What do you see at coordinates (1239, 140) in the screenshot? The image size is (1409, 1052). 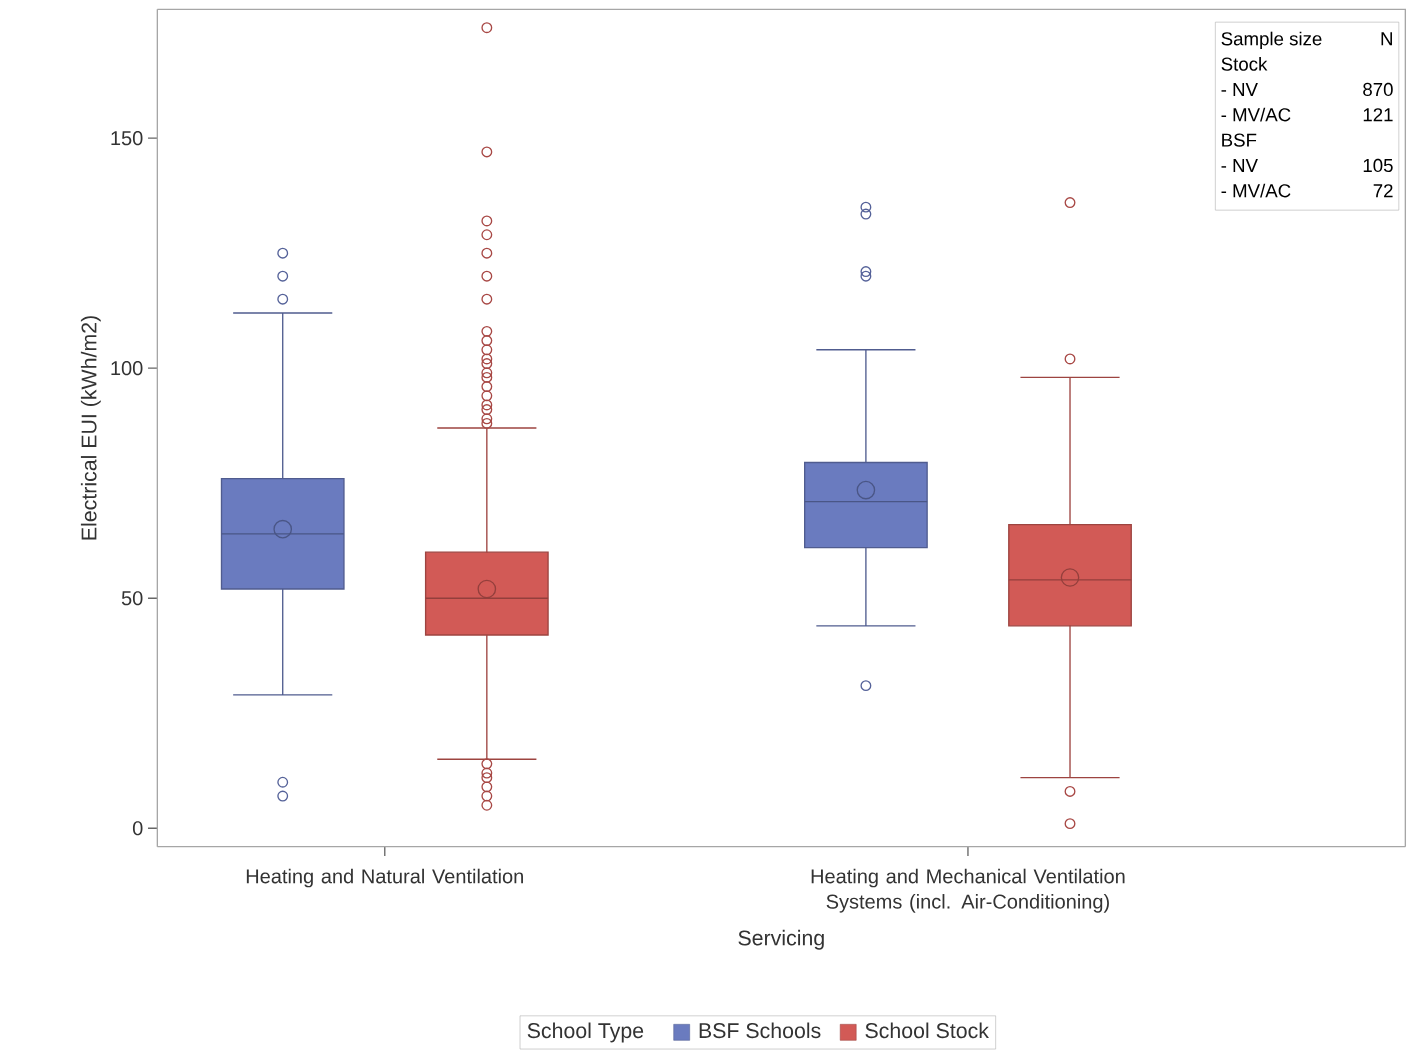 I see `annotation: BSF` at bounding box center [1239, 140].